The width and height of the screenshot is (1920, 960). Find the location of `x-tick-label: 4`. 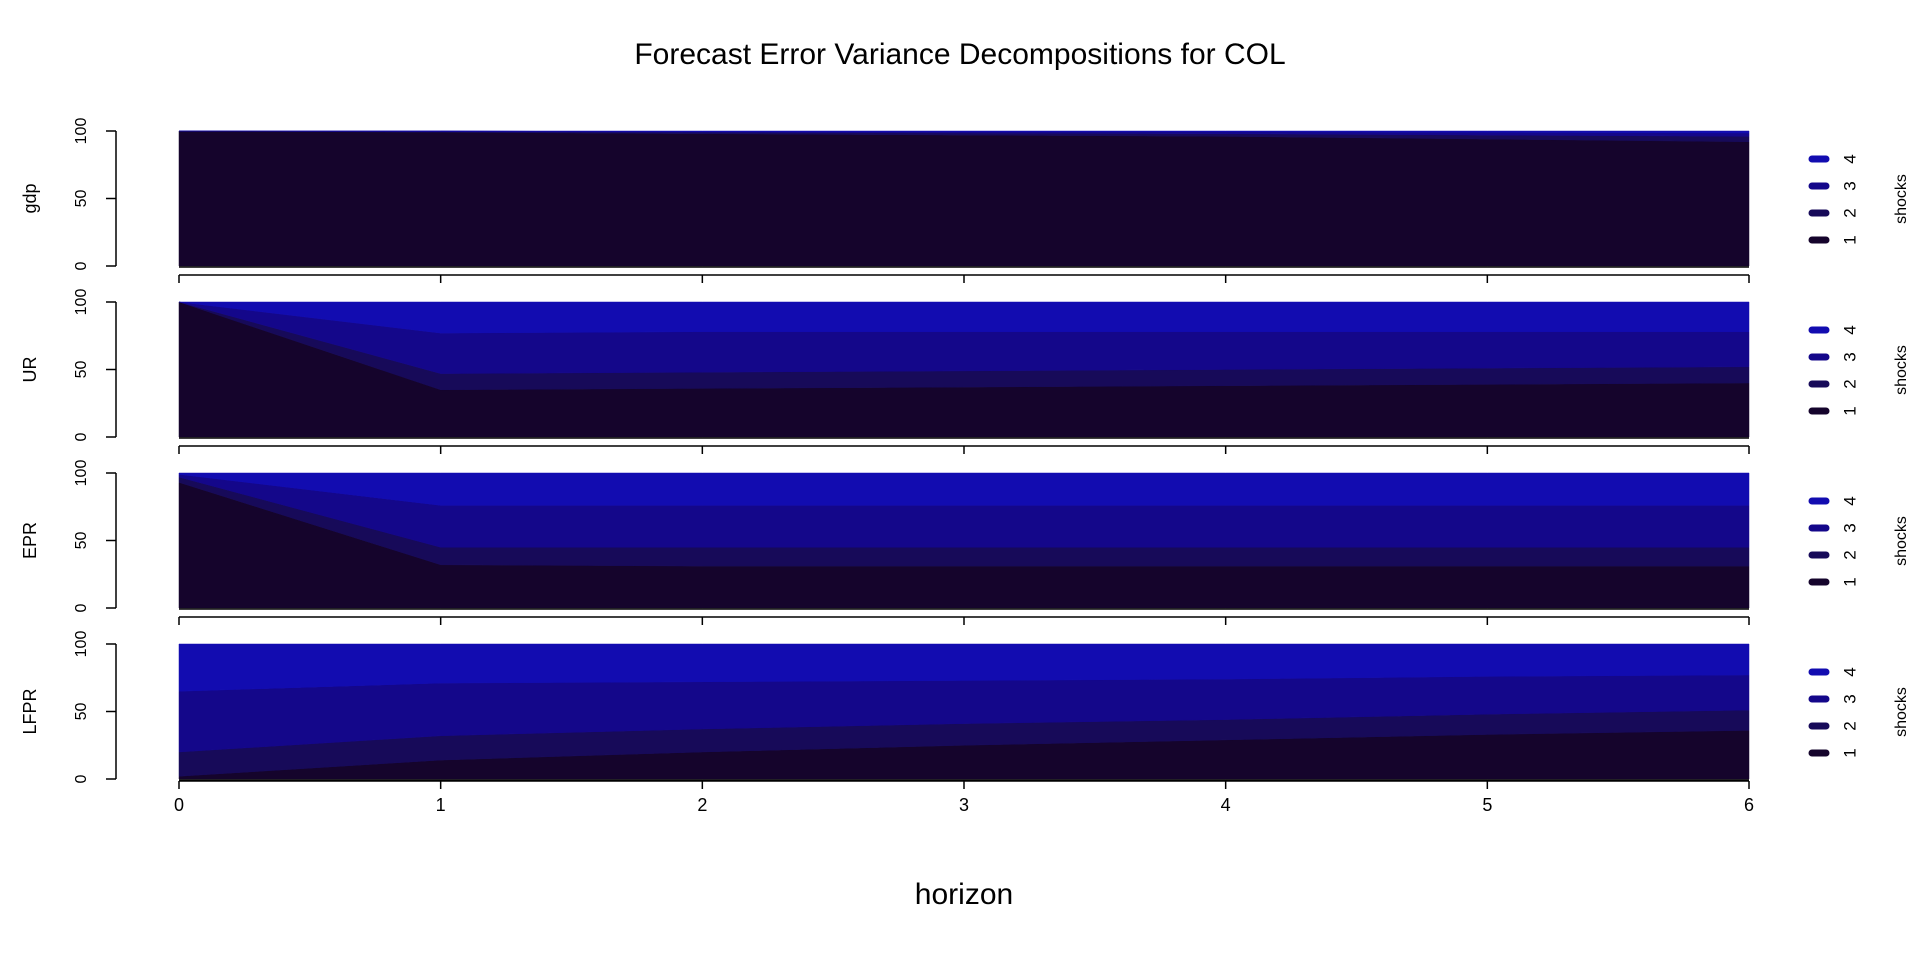

x-tick-label: 4 is located at coordinates (1226, 805).